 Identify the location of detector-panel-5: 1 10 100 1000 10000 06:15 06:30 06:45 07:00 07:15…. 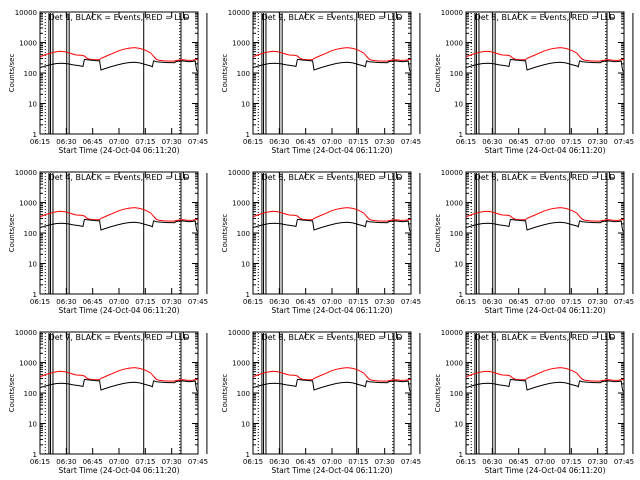
(321, 242).